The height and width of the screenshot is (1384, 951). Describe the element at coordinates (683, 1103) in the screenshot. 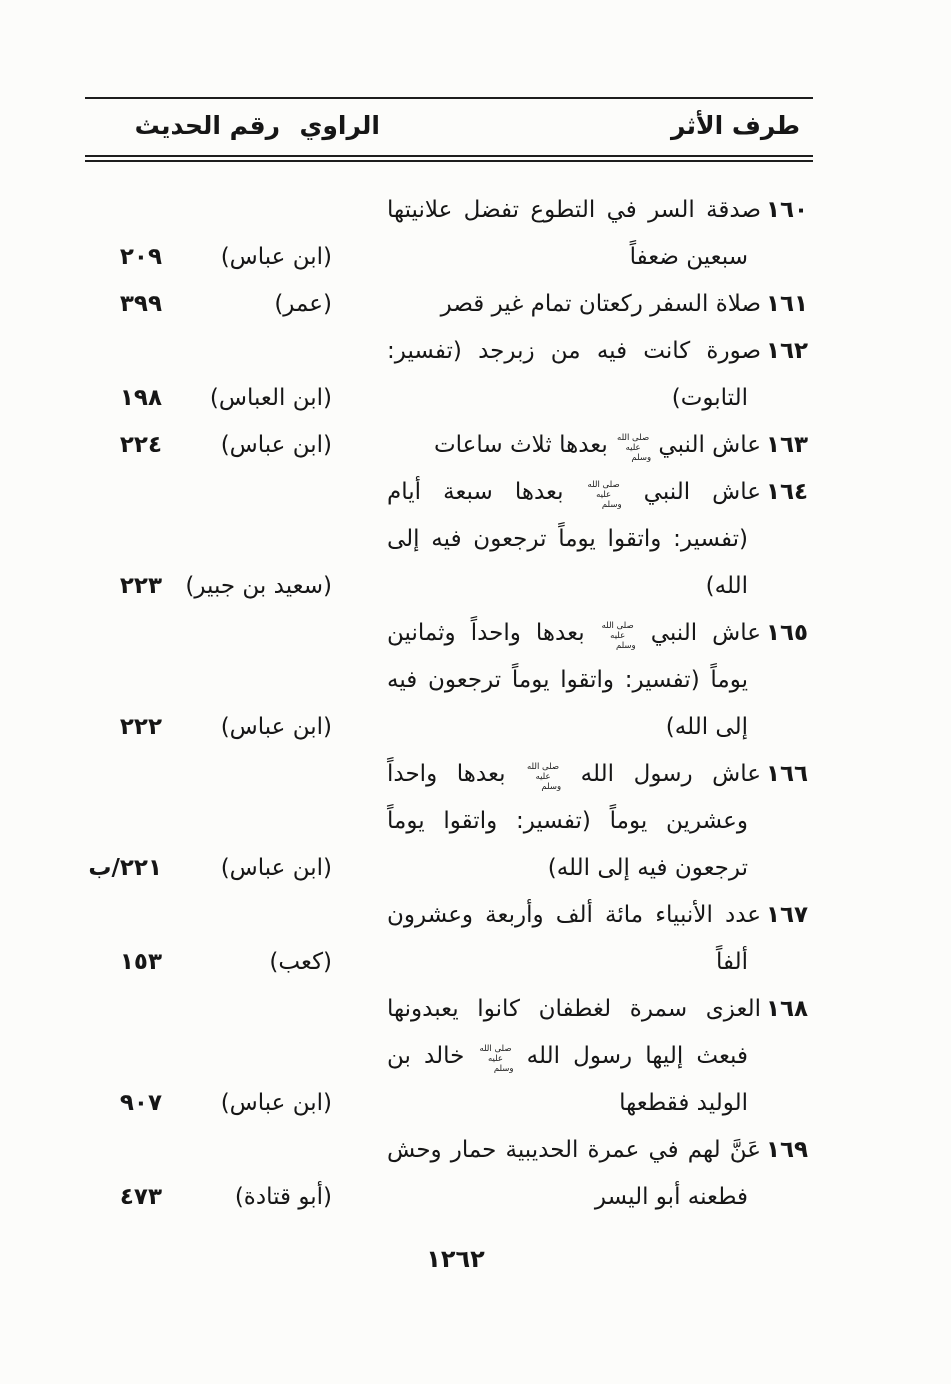

I see `entry-text-line: الوليد فقطعها` at that location.